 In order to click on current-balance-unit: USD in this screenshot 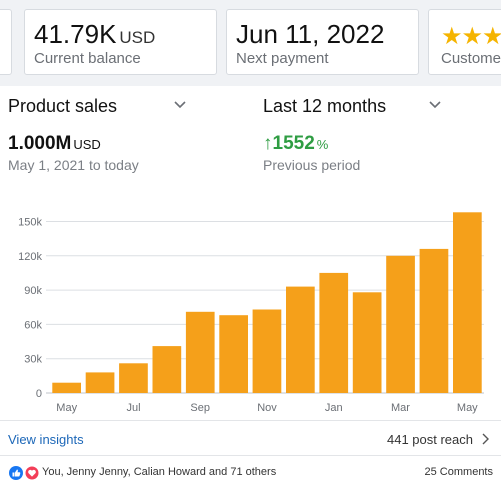, I will do `click(137, 37)`.